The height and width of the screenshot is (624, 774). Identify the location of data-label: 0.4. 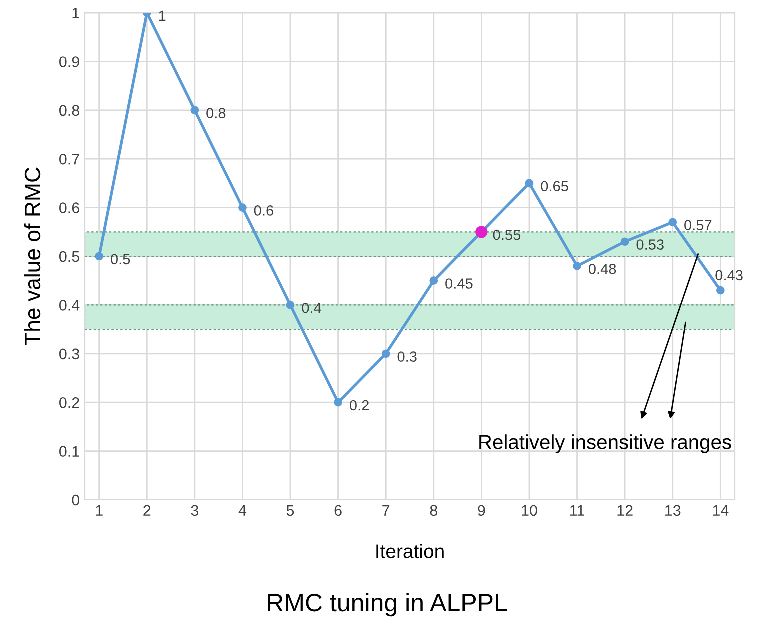
(312, 308).